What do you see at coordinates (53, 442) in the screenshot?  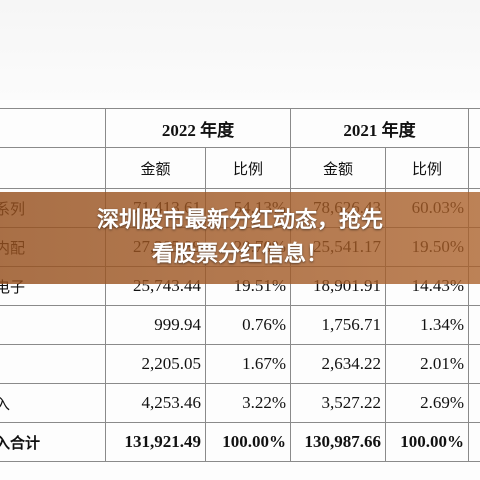 I see `row-label: 入合计` at bounding box center [53, 442].